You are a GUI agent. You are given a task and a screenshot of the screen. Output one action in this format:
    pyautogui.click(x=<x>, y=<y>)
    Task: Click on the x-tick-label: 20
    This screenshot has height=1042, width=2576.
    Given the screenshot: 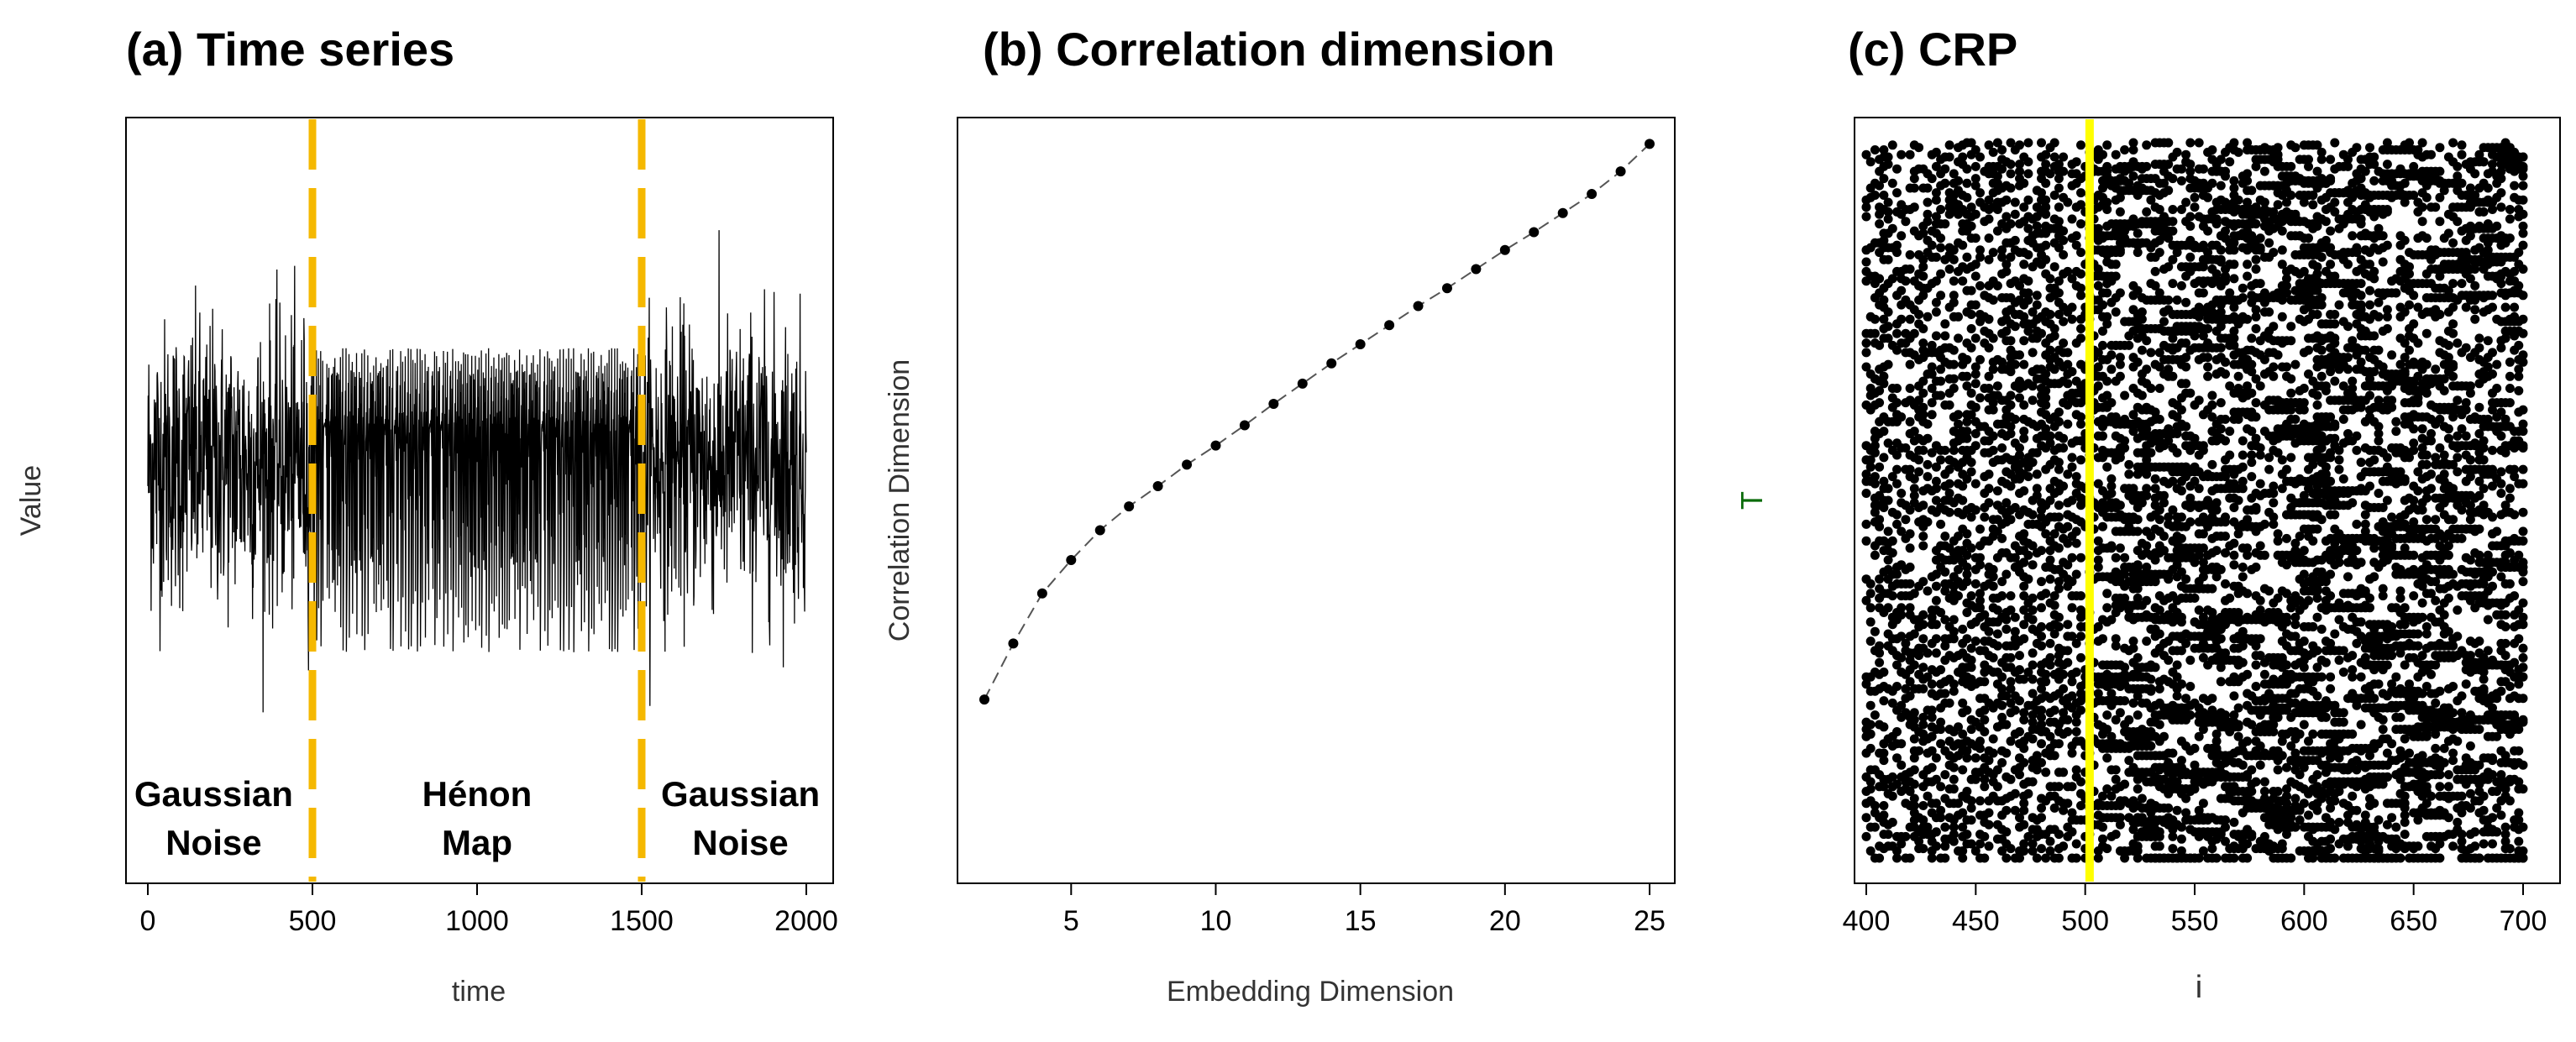 What is the action you would take?
    pyautogui.click(x=1505, y=921)
    